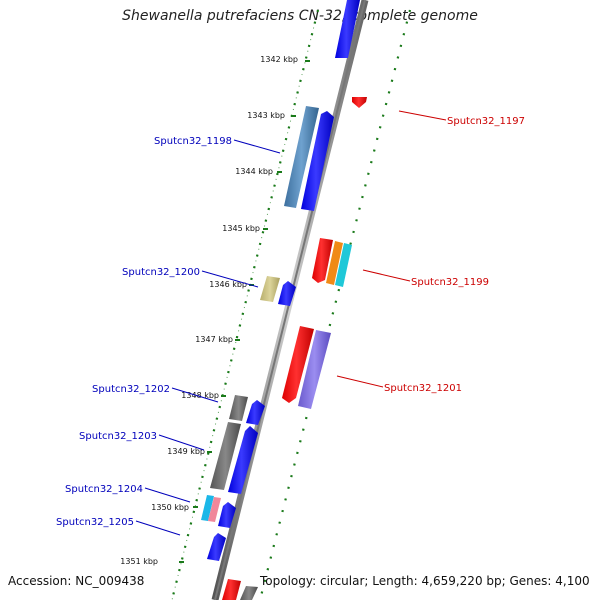 Image resolution: width=600 pixels, height=600 pixels. What do you see at coordinates (170, 507) in the screenshot?
I see `tick-label: 1350 kbp` at bounding box center [170, 507].